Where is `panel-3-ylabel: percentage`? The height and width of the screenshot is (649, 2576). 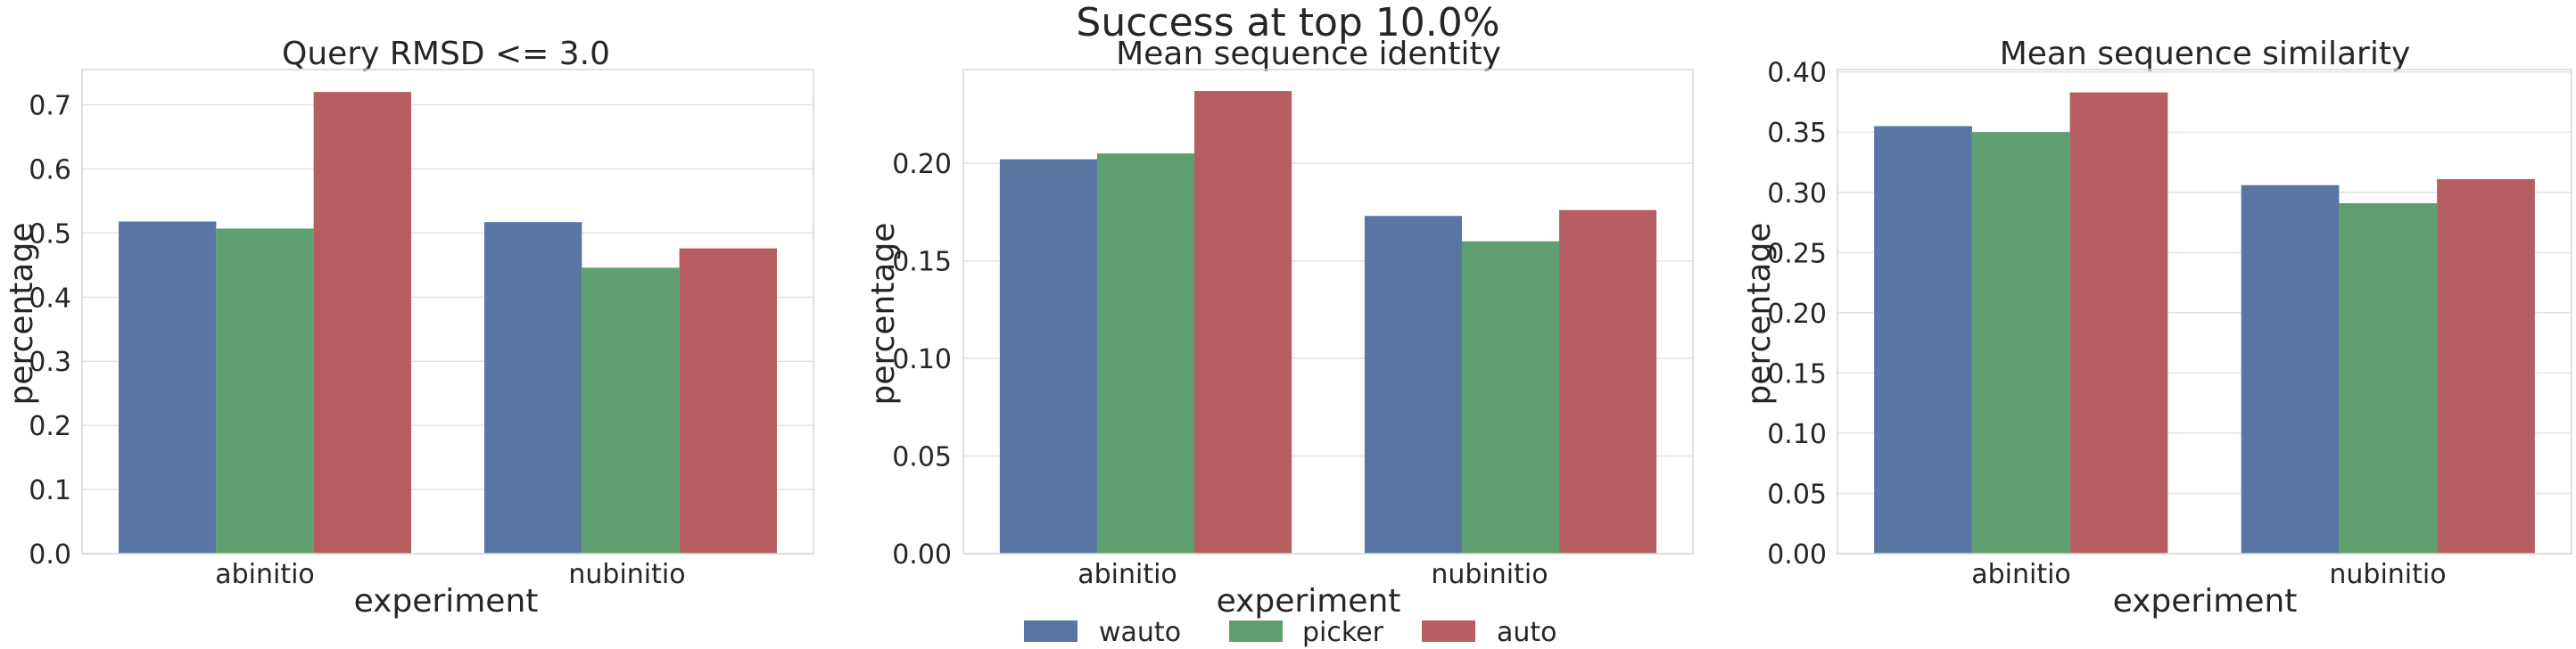
panel-3-ylabel: percentage is located at coordinates (1759, 314).